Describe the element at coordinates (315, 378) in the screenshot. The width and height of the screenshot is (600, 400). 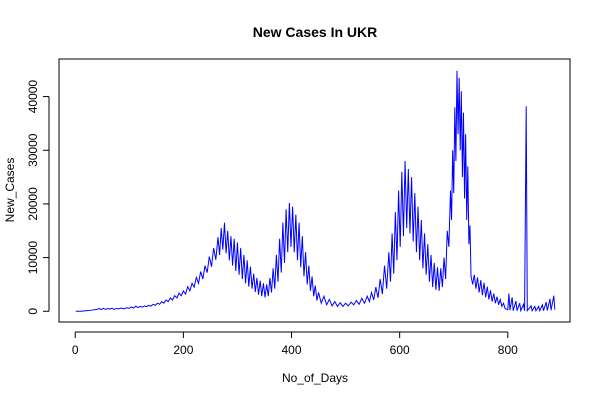
I see `x-axis-label: No_of_Days` at that location.